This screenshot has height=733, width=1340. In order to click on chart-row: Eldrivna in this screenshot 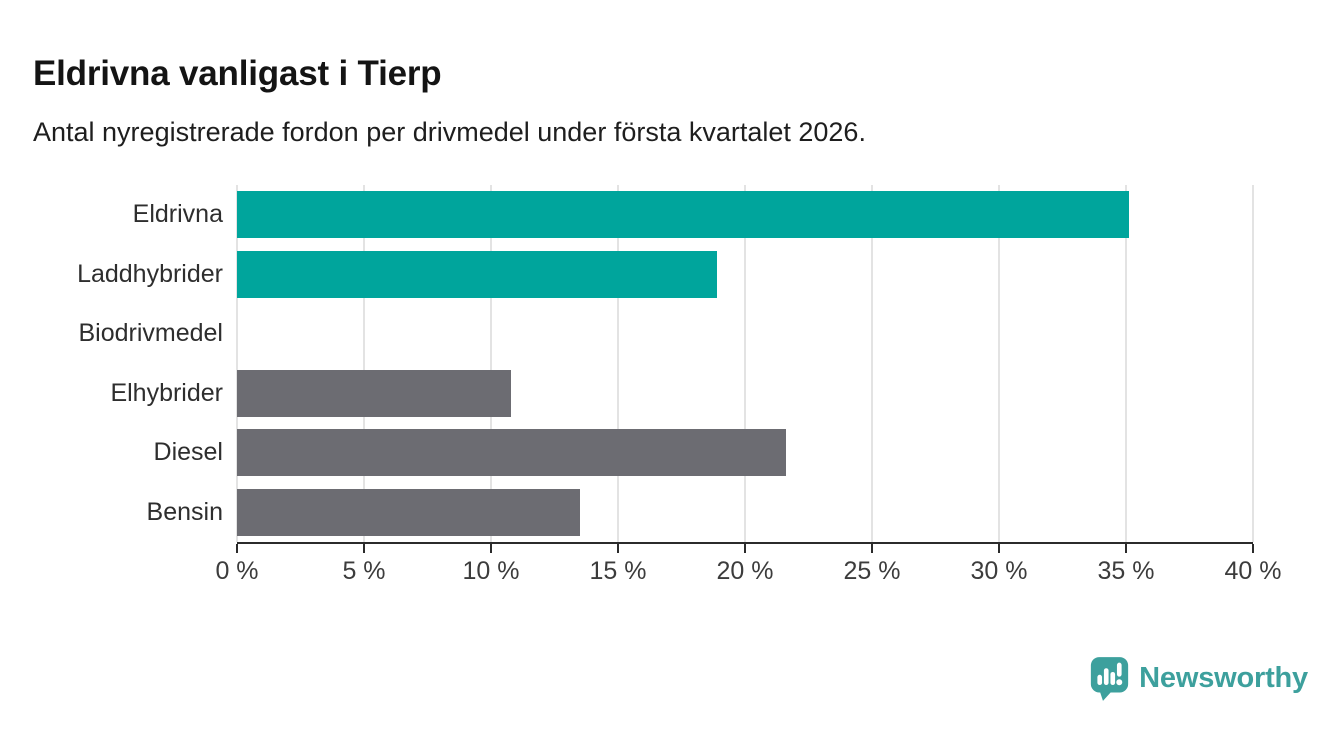, I will do `click(670, 215)`.